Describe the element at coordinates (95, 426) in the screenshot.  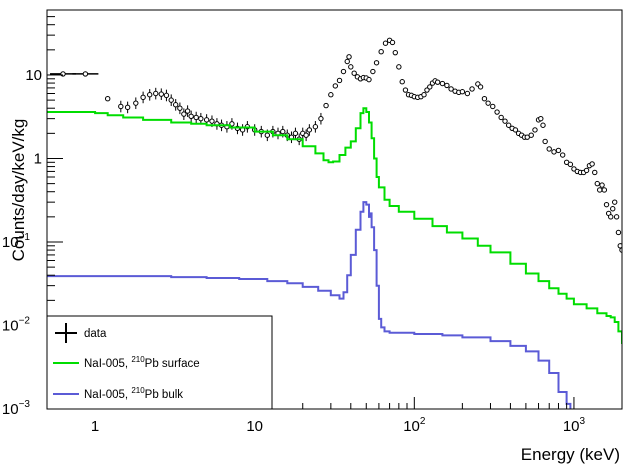
I see `x-tick-label: 1` at that location.